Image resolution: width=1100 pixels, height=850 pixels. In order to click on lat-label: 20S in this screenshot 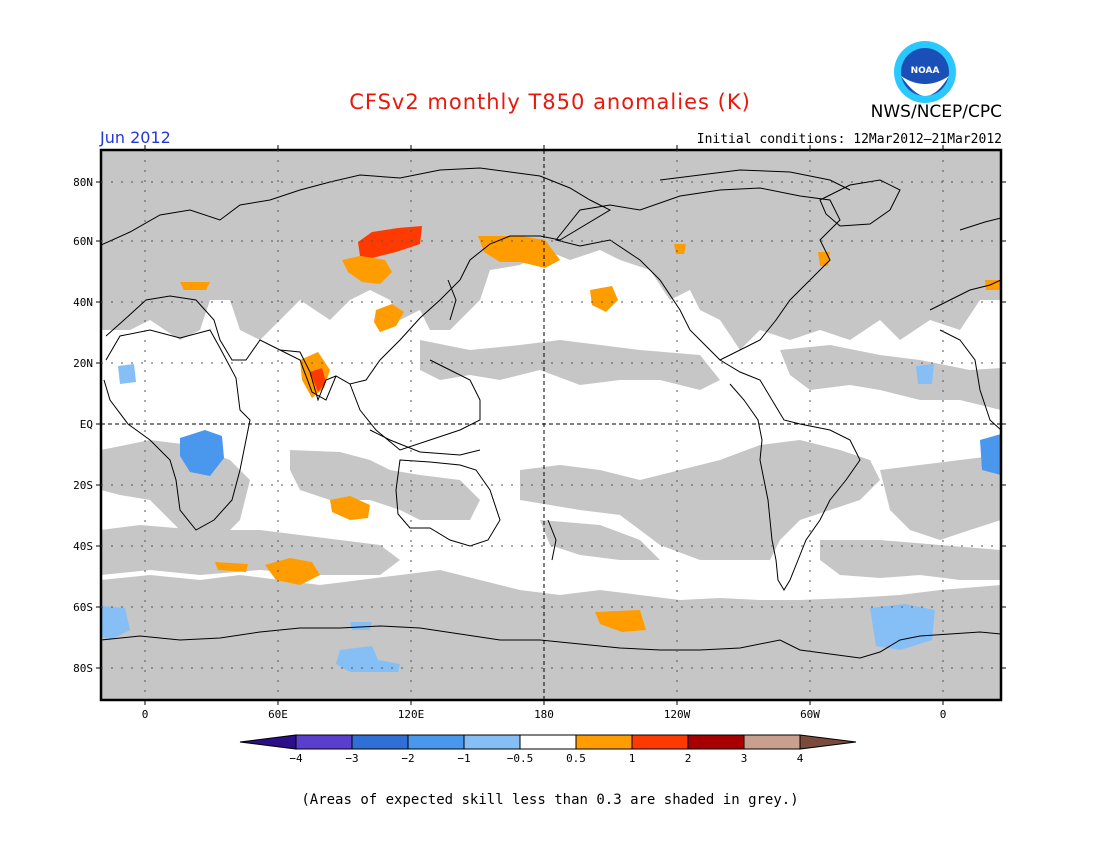, I will do `click(83, 485)`.